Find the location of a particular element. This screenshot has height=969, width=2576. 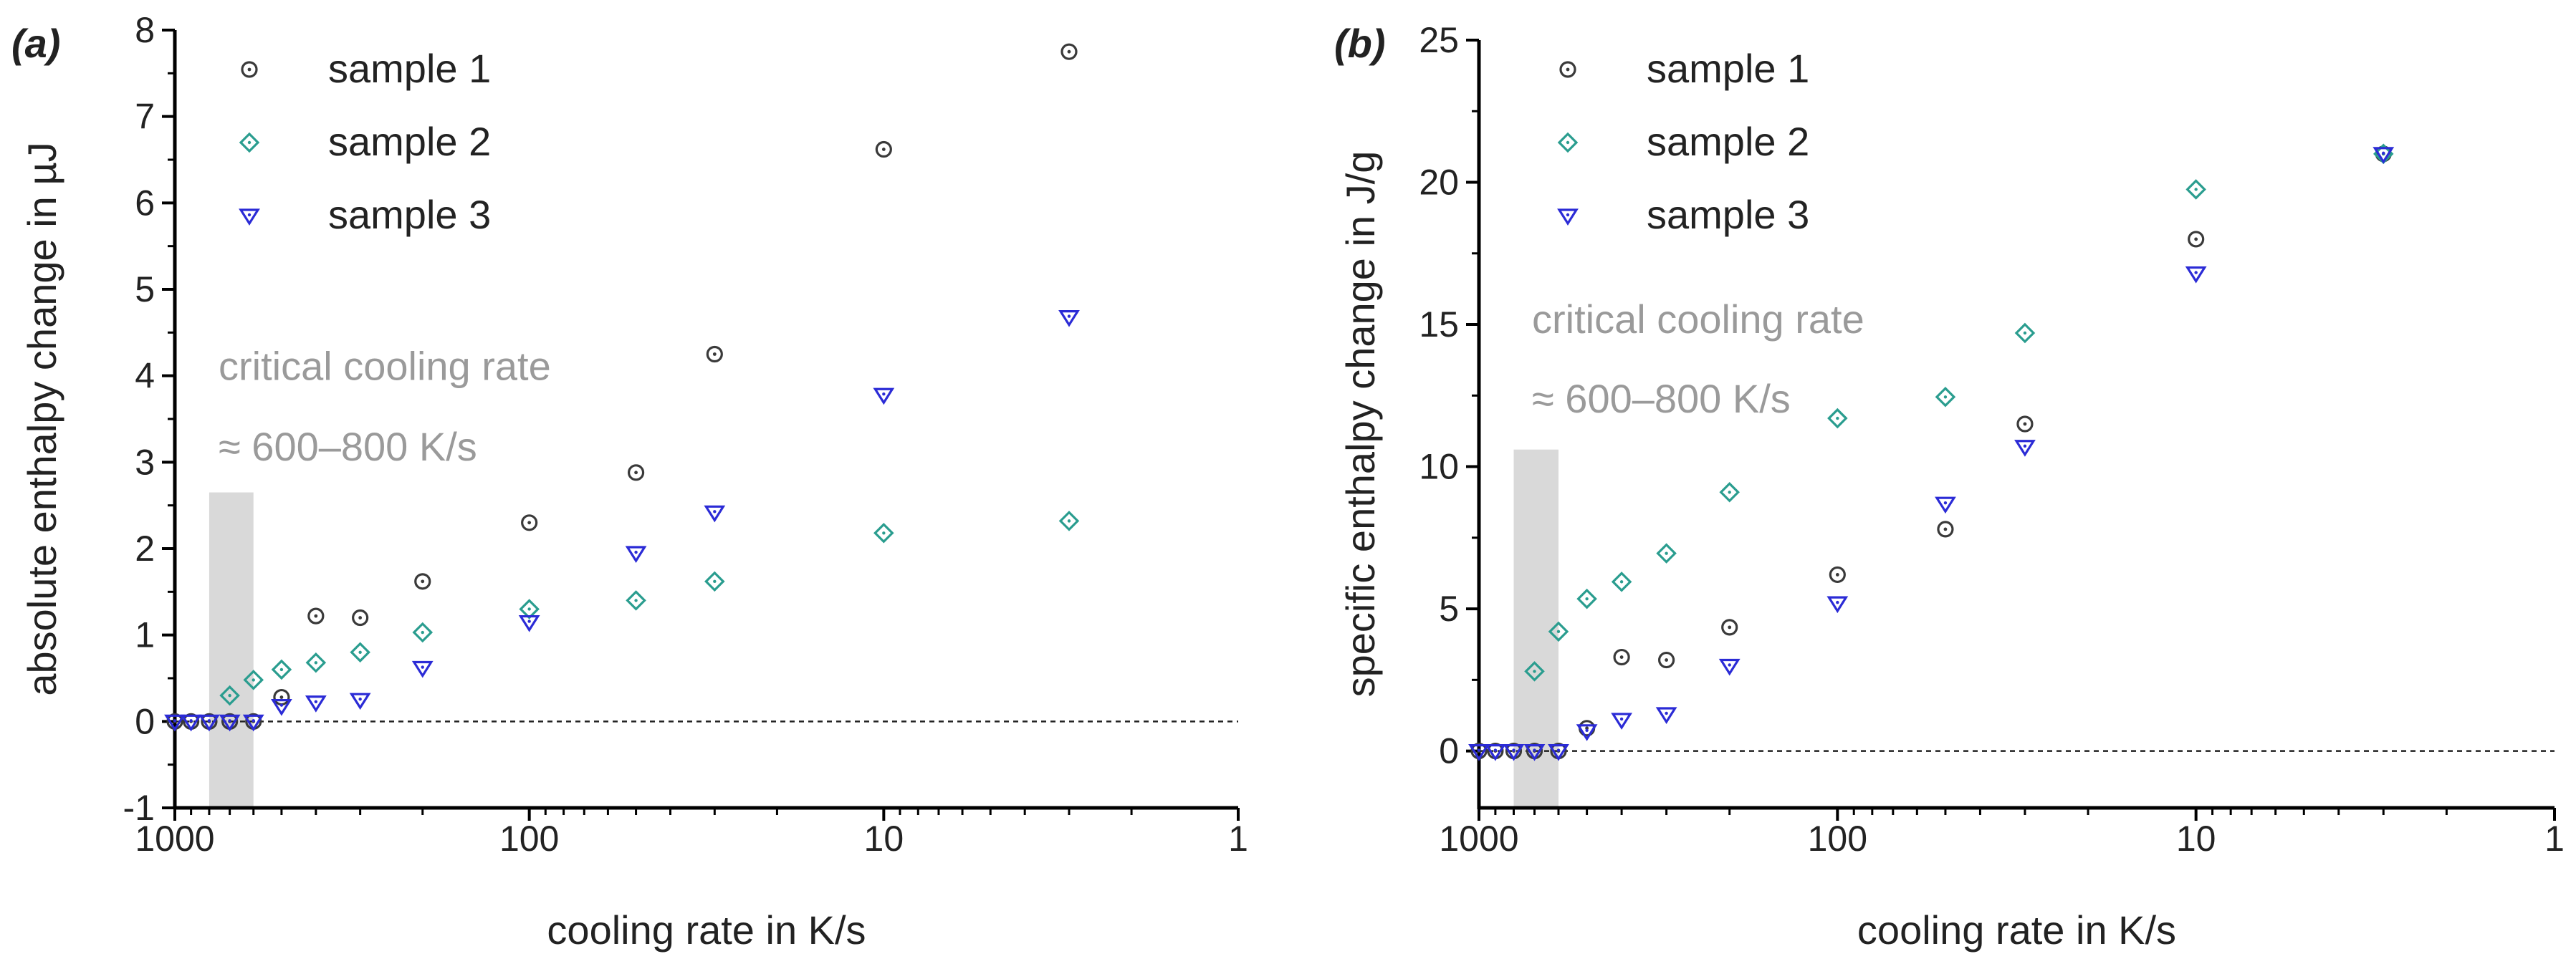

y-tick-label: 25 is located at coordinates (1439, 40).